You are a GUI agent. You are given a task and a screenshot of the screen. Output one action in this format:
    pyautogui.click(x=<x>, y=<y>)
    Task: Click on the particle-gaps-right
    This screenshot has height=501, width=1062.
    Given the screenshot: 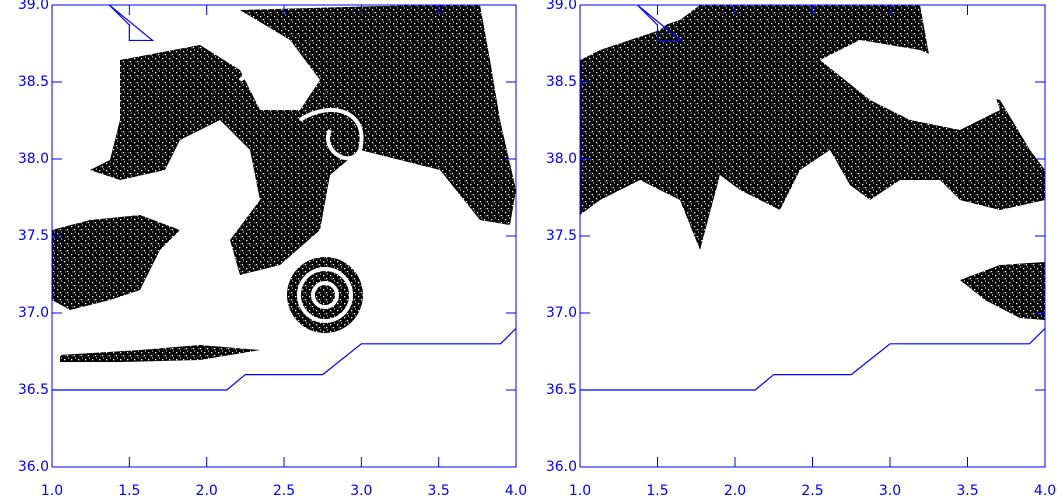 What is the action you would take?
    pyautogui.click(x=790, y=67)
    